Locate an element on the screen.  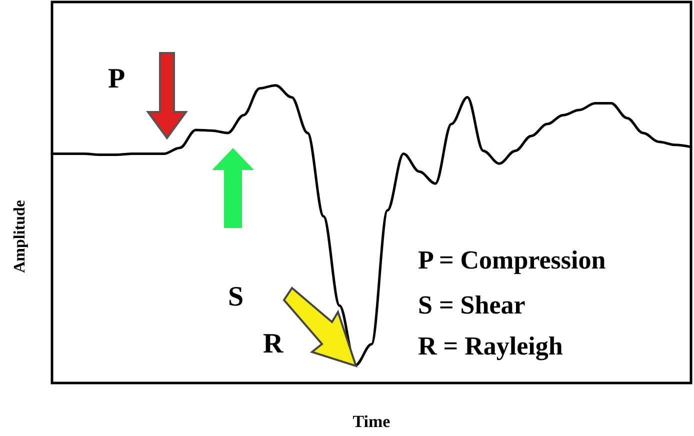
annotation: R = Rayleigh is located at coordinates (491, 346).